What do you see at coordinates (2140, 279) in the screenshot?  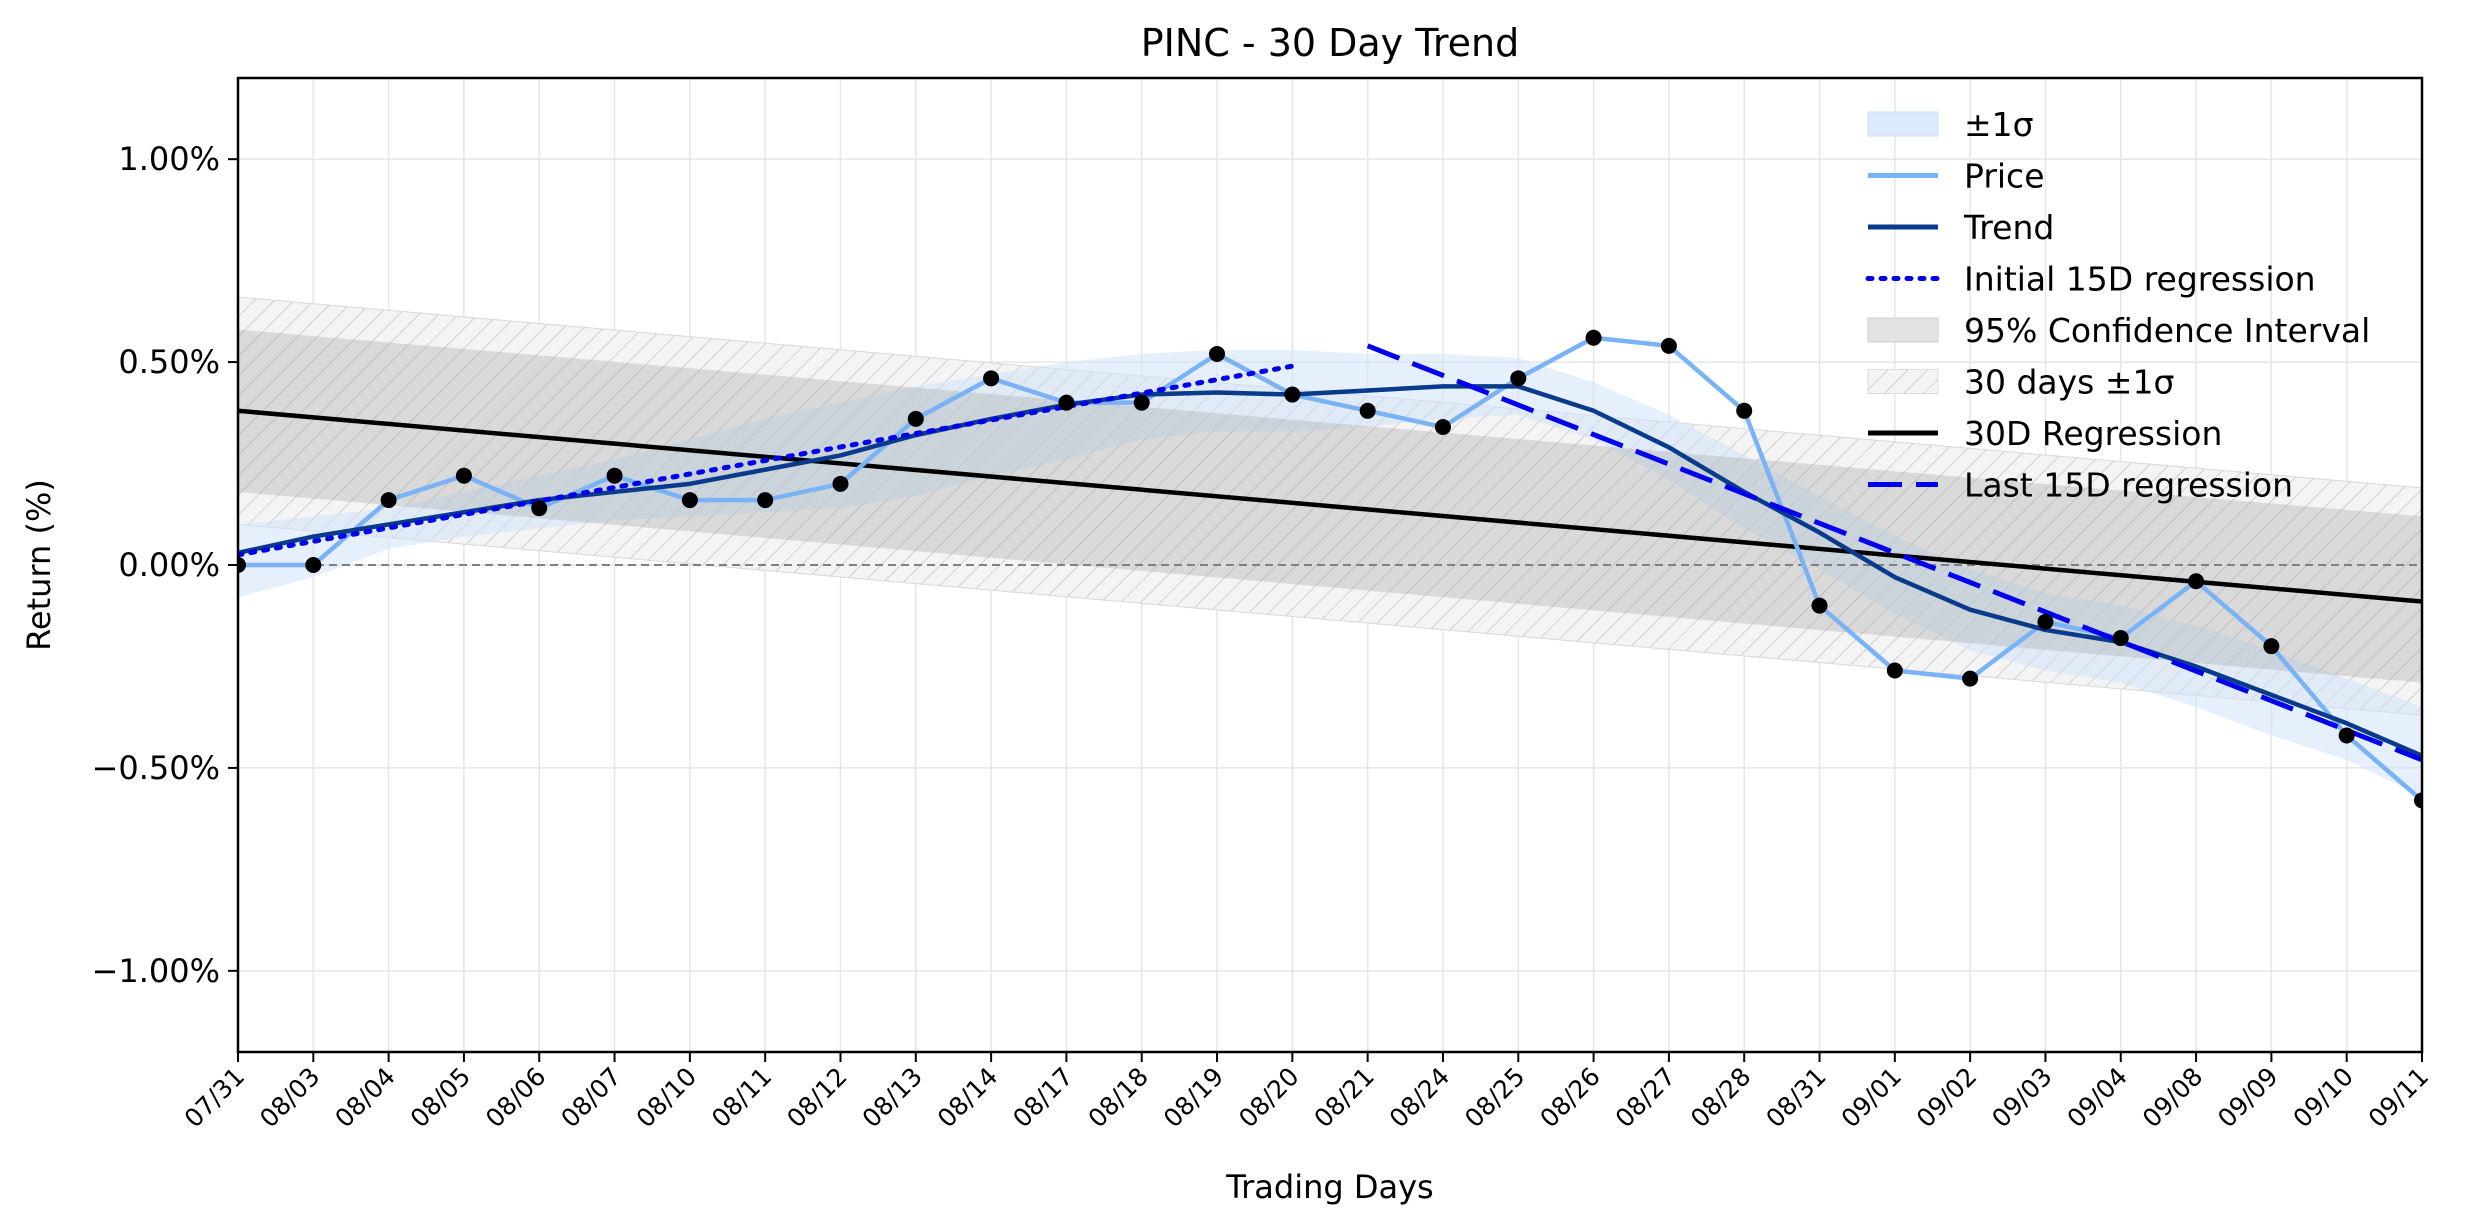 I see `legend-label: Initial 15D regression` at bounding box center [2140, 279].